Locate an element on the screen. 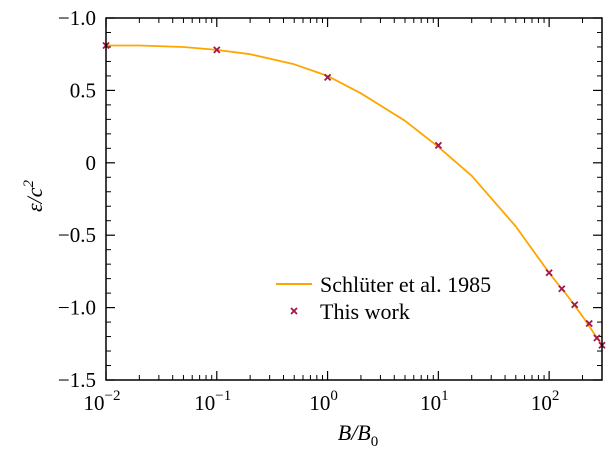 The image size is (616, 453). legend-label-marker: This work is located at coordinates (365, 311).